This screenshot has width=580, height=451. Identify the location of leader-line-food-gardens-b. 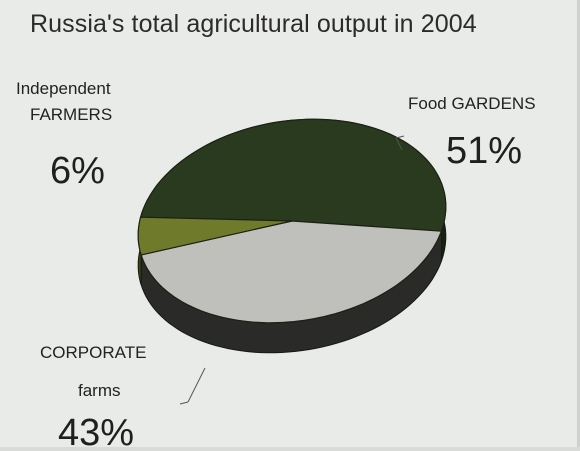
(400, 137).